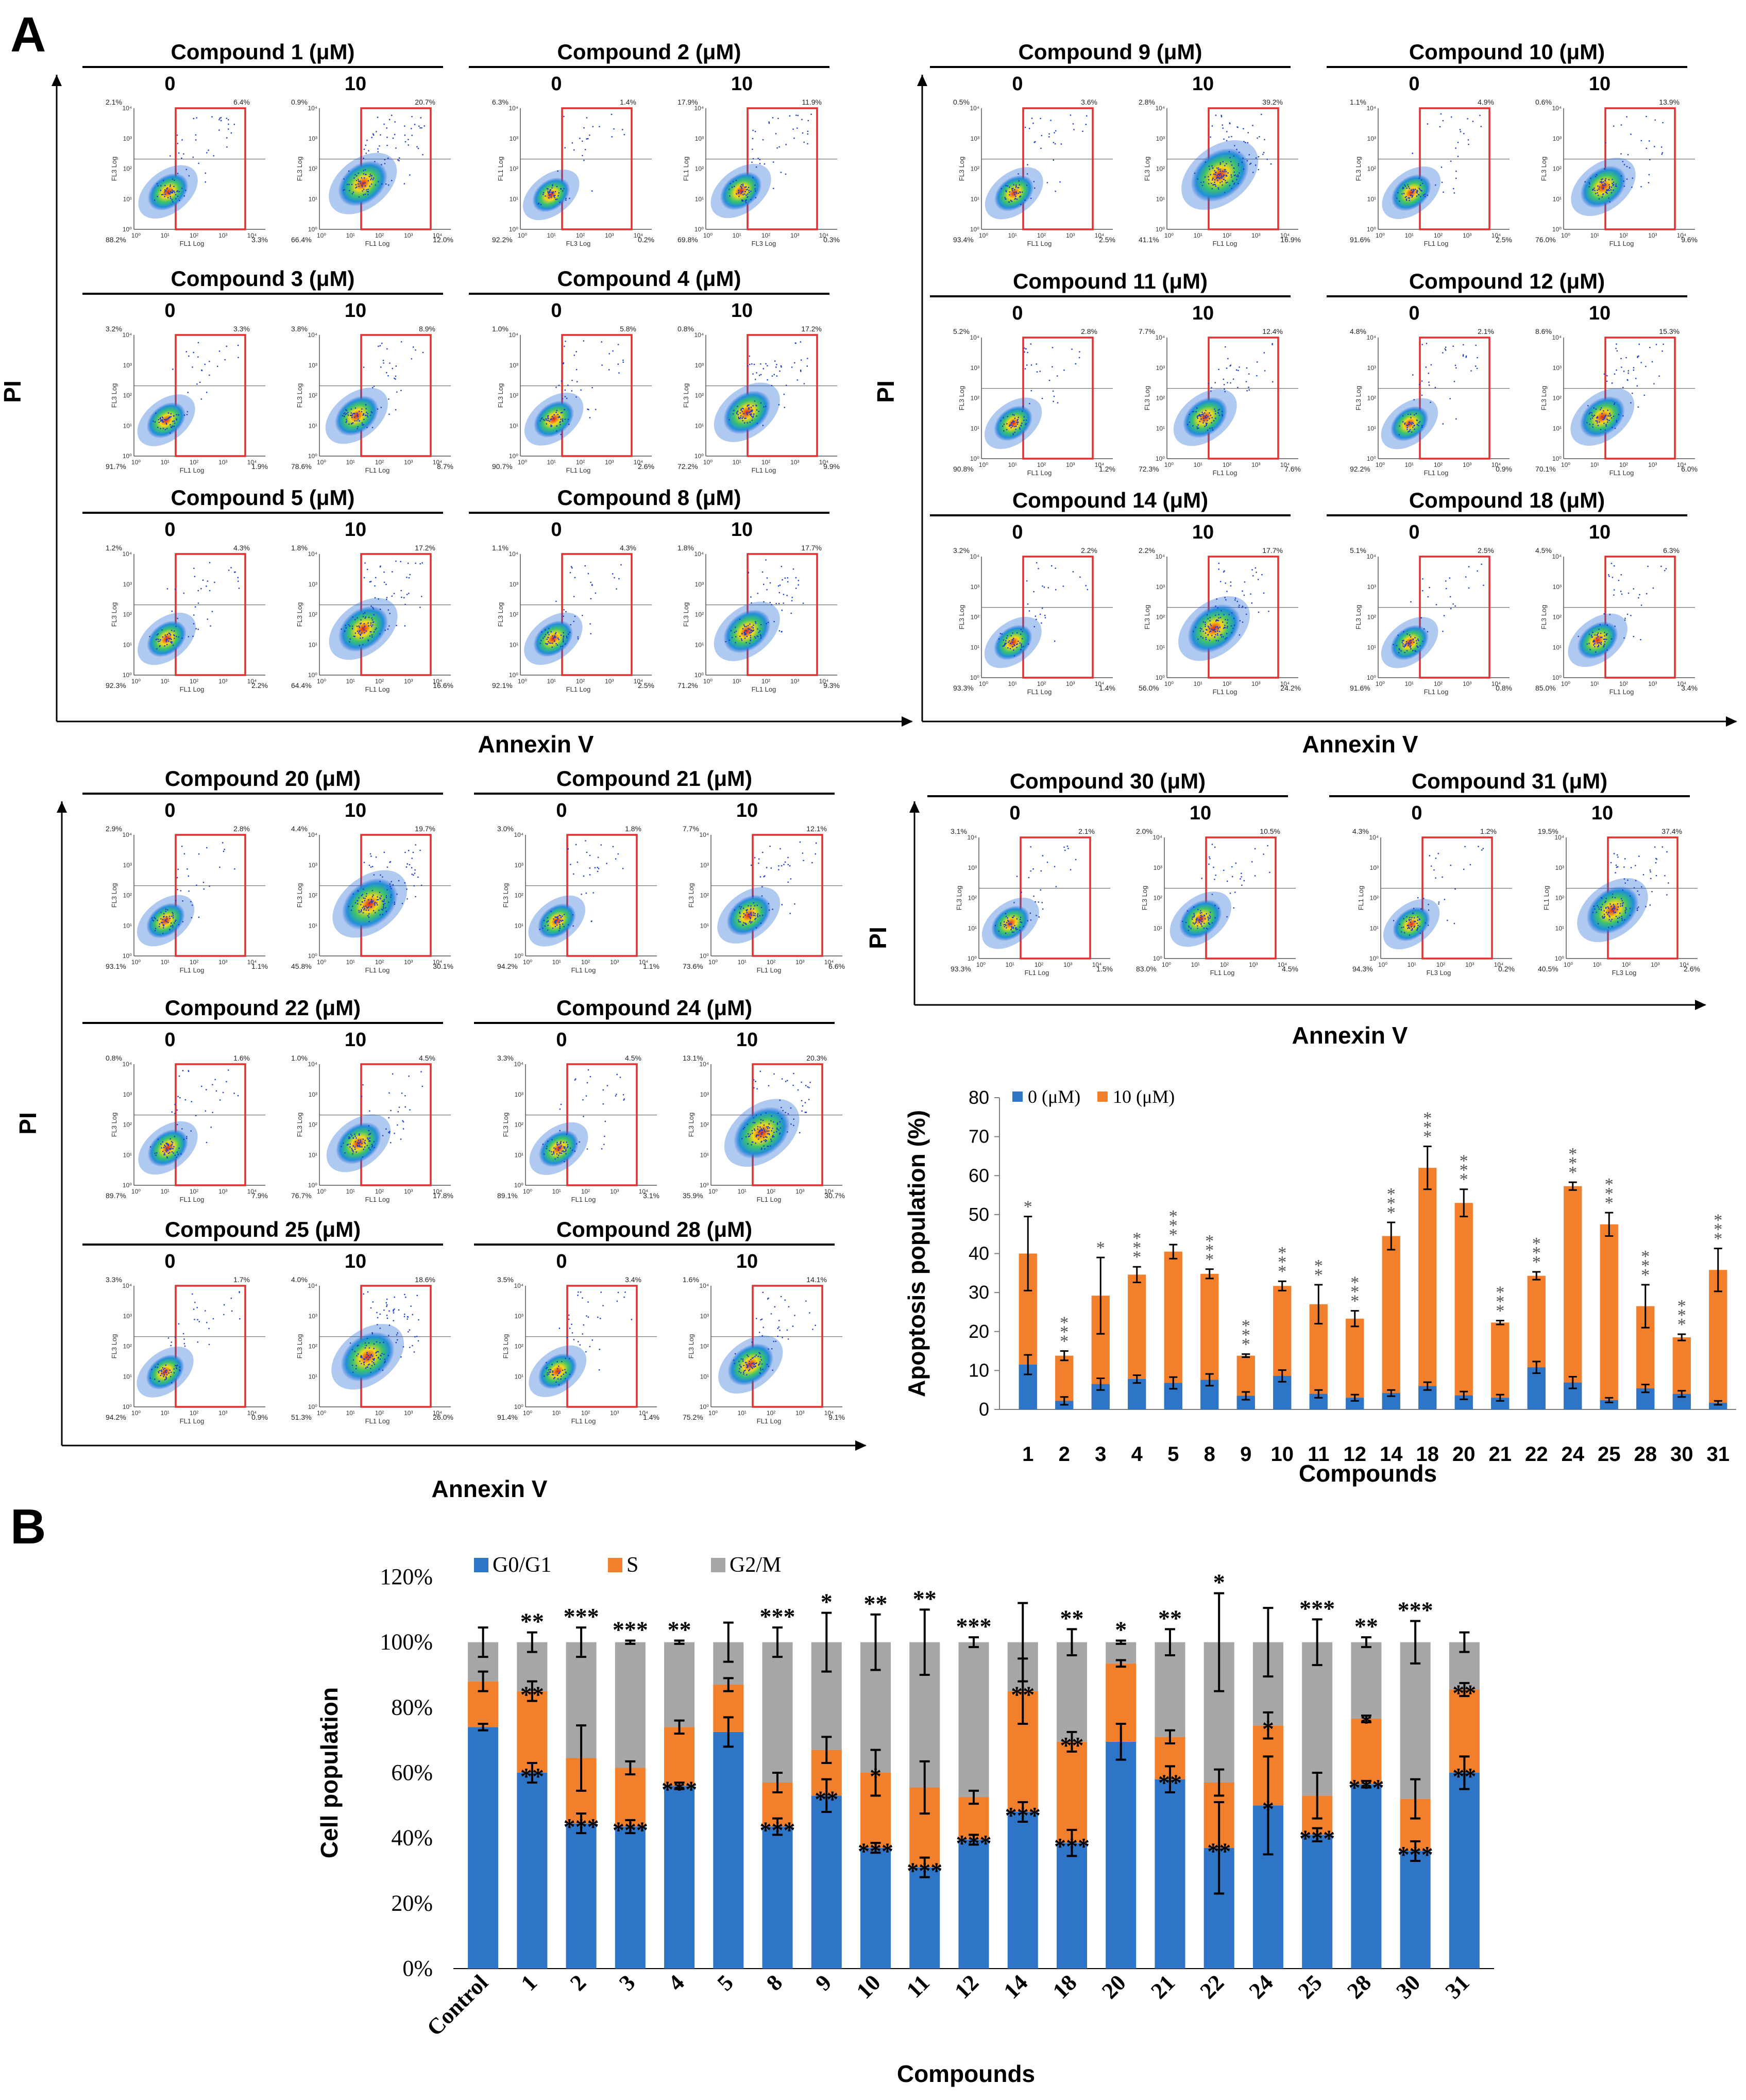 The height and width of the screenshot is (2100, 1746). Describe the element at coordinates (1272, 102) in the screenshot. I see `quadrant-ur-pct: 39.2%` at that location.